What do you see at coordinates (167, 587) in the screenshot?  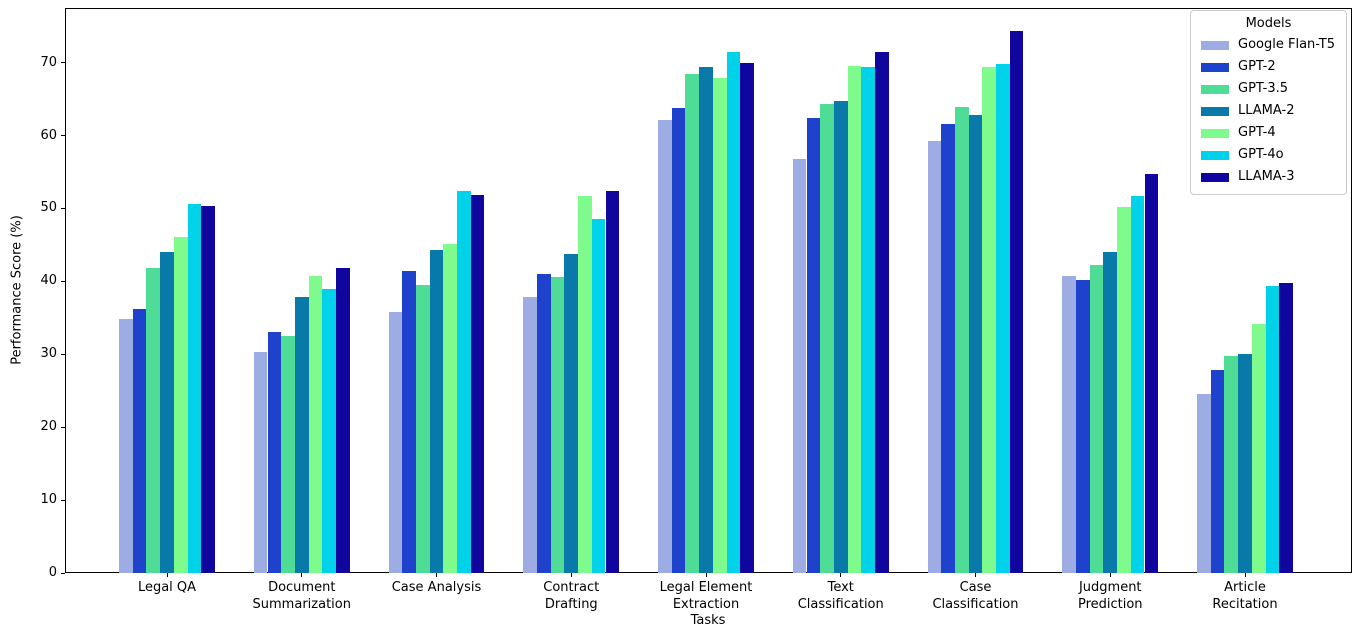 I see `x-tick-label: Legal QA` at bounding box center [167, 587].